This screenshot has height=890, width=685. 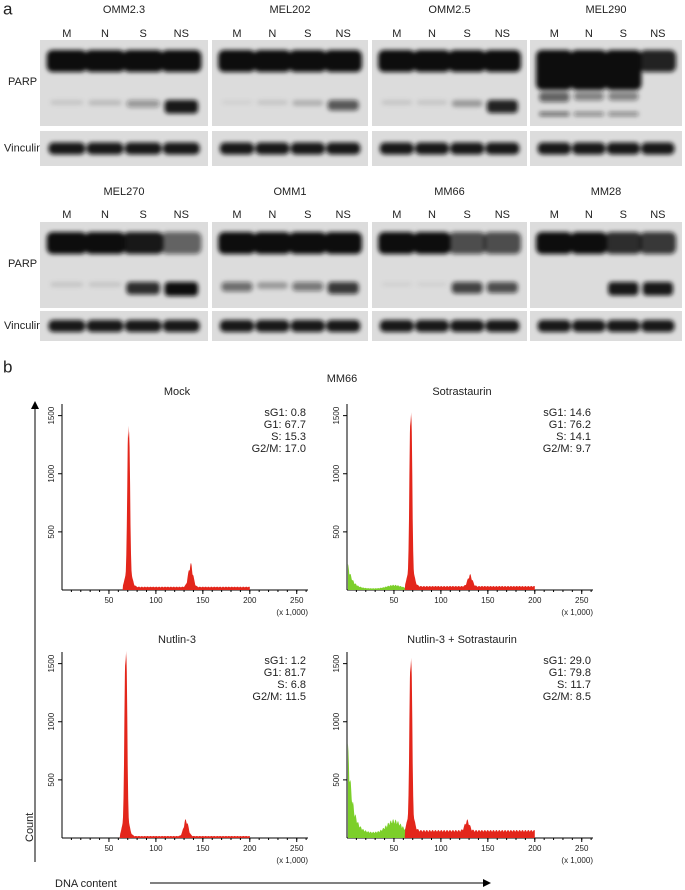 I want to click on plot-title: Nutlin-3, so click(x=177, y=640).